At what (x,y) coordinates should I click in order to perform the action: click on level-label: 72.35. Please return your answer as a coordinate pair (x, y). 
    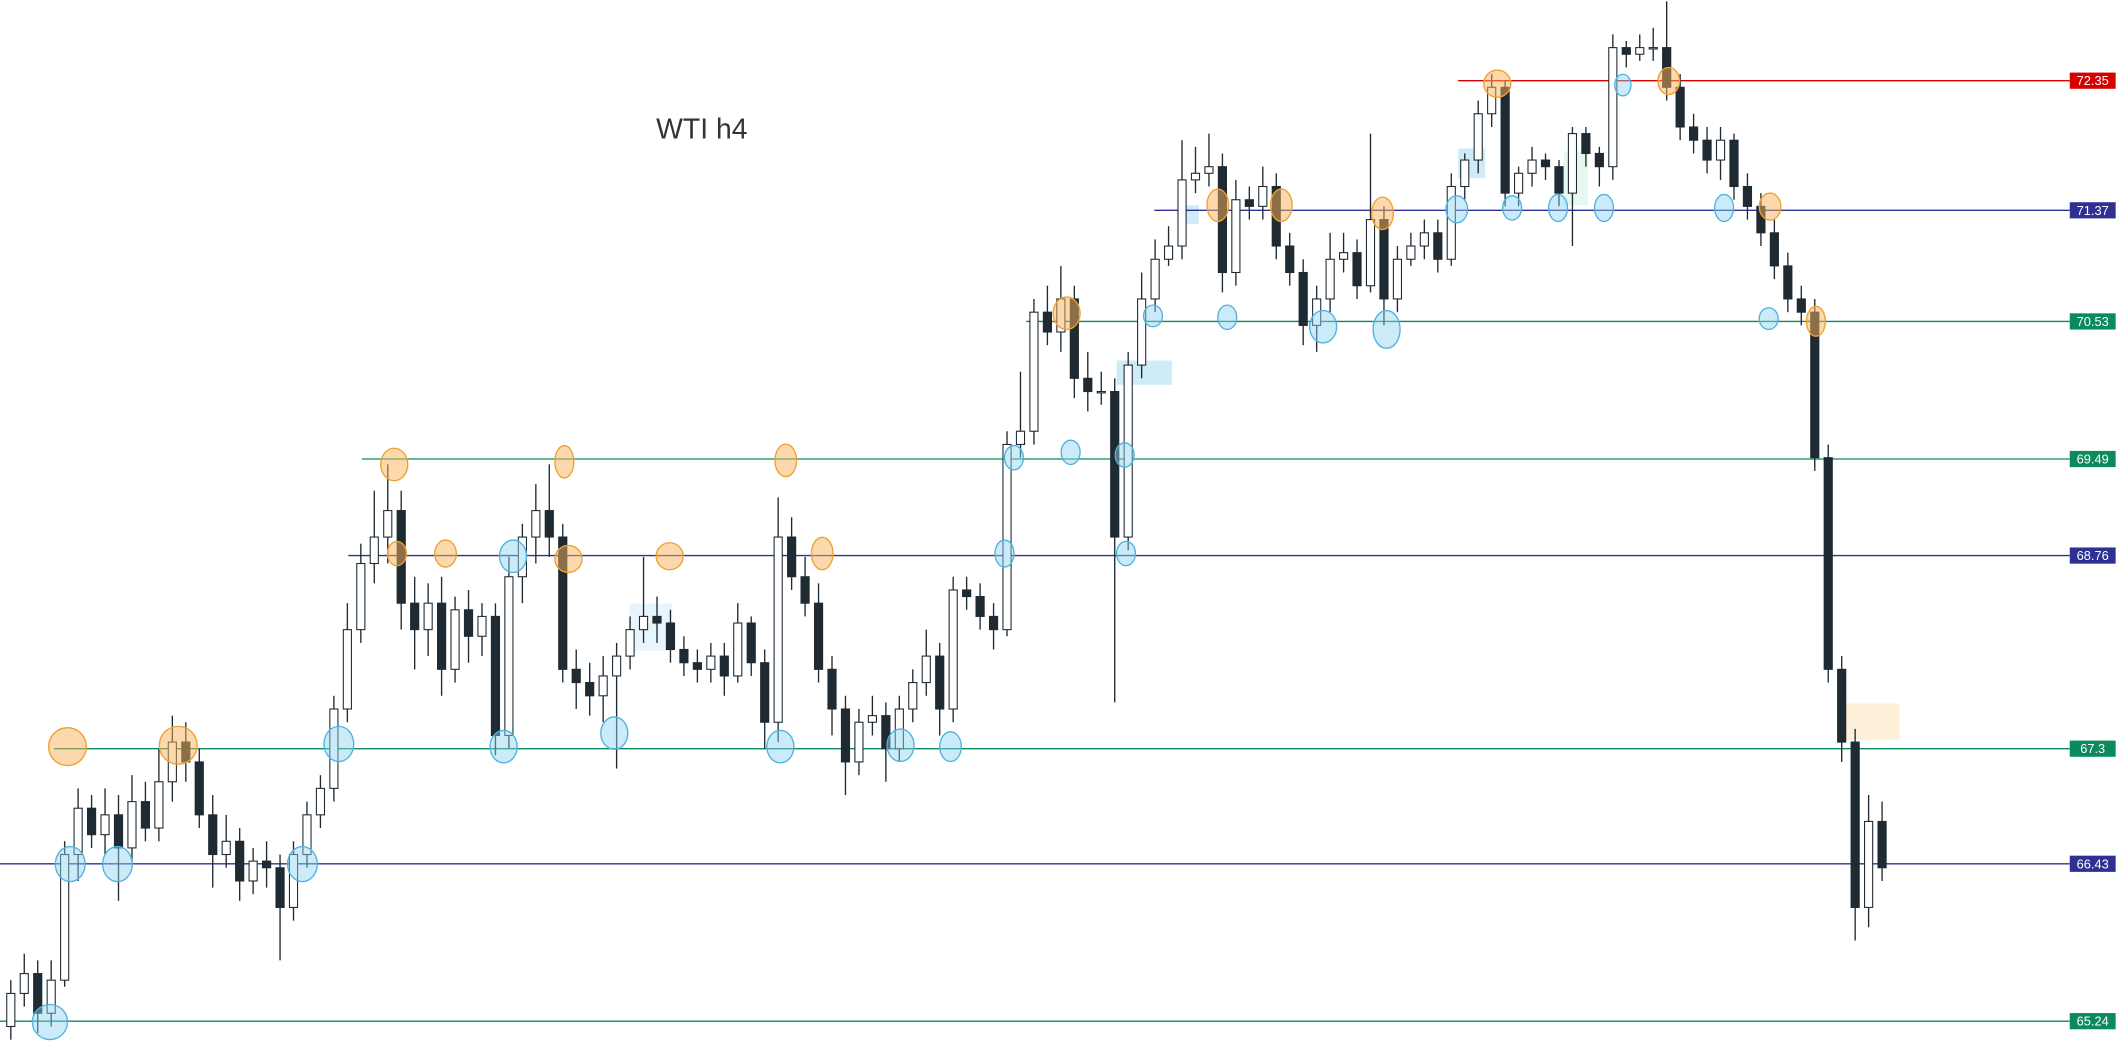
    Looking at the image, I should click on (2093, 80).